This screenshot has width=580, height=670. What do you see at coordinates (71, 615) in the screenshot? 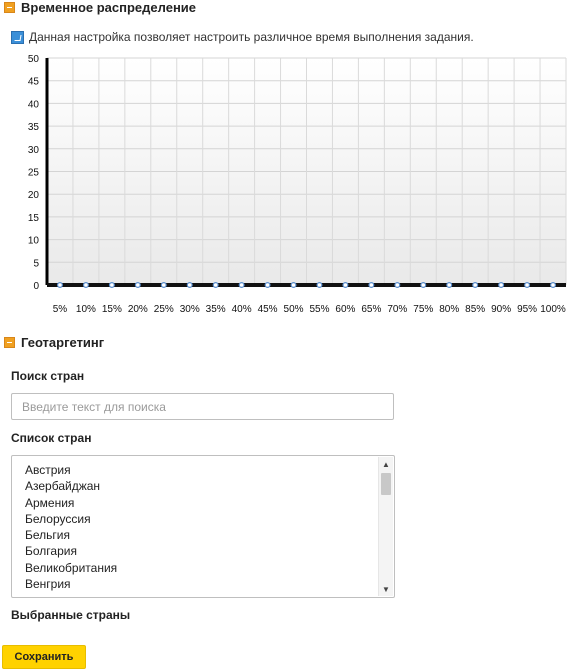
I see `selected-countries-label: Выбранные страны` at bounding box center [71, 615].